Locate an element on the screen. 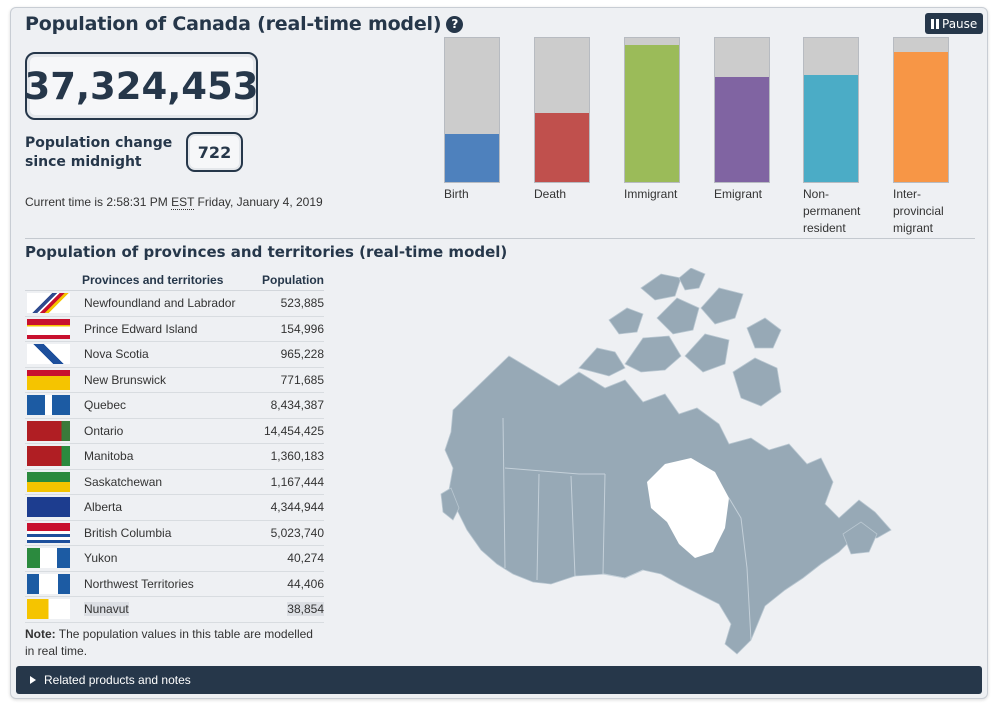 This screenshot has height=708, width=1008. table-header: Provinces and territories Population is located at coordinates (174, 280).